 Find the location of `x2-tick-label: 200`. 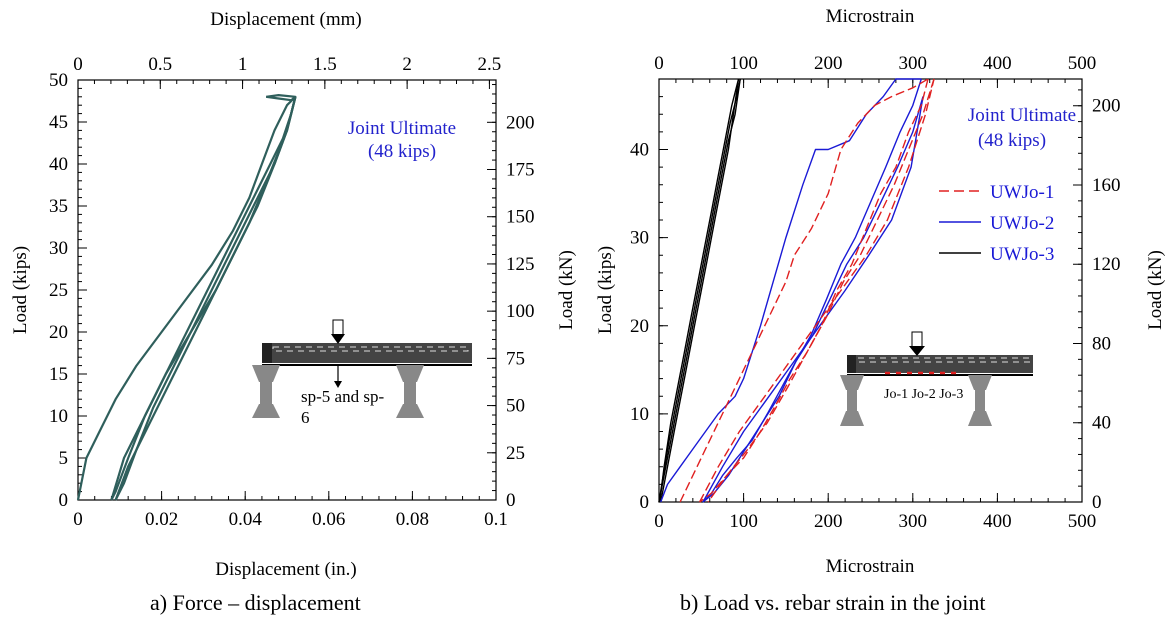

x2-tick-label: 200 is located at coordinates (828, 63).